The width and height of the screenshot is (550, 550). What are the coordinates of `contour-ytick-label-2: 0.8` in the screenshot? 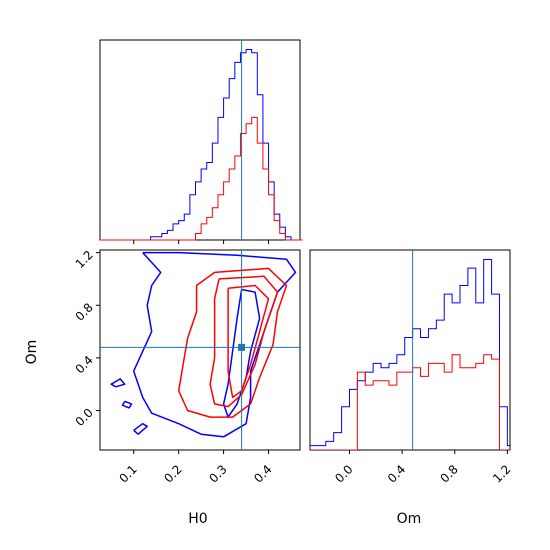 It's located at (84, 311).